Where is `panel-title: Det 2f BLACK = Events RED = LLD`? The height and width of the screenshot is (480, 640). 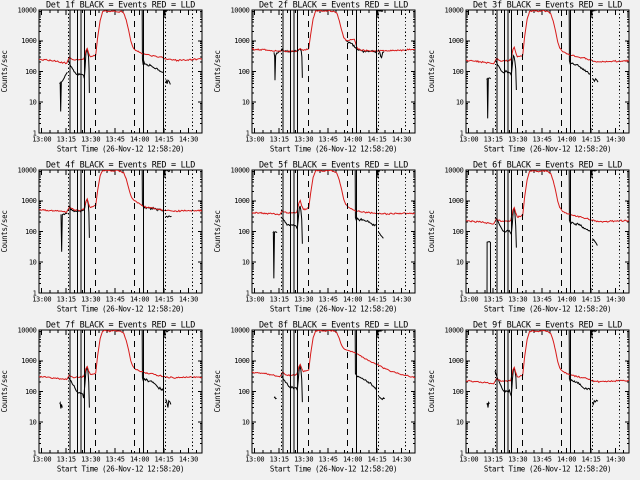 panel-title: Det 2f BLACK = Events RED = LLD is located at coordinates (333, 6).